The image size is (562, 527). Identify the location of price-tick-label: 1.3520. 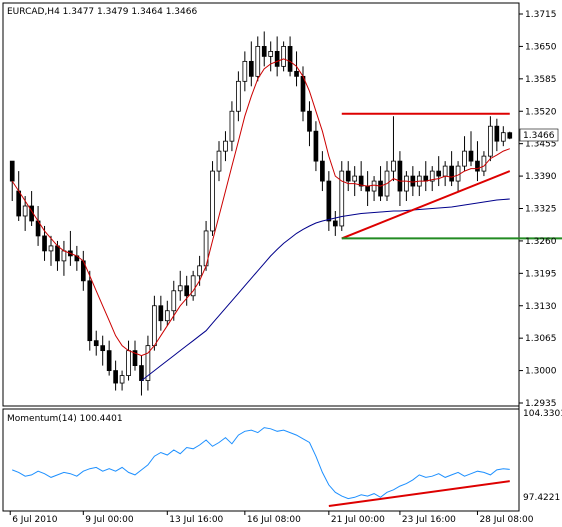
(541, 112).